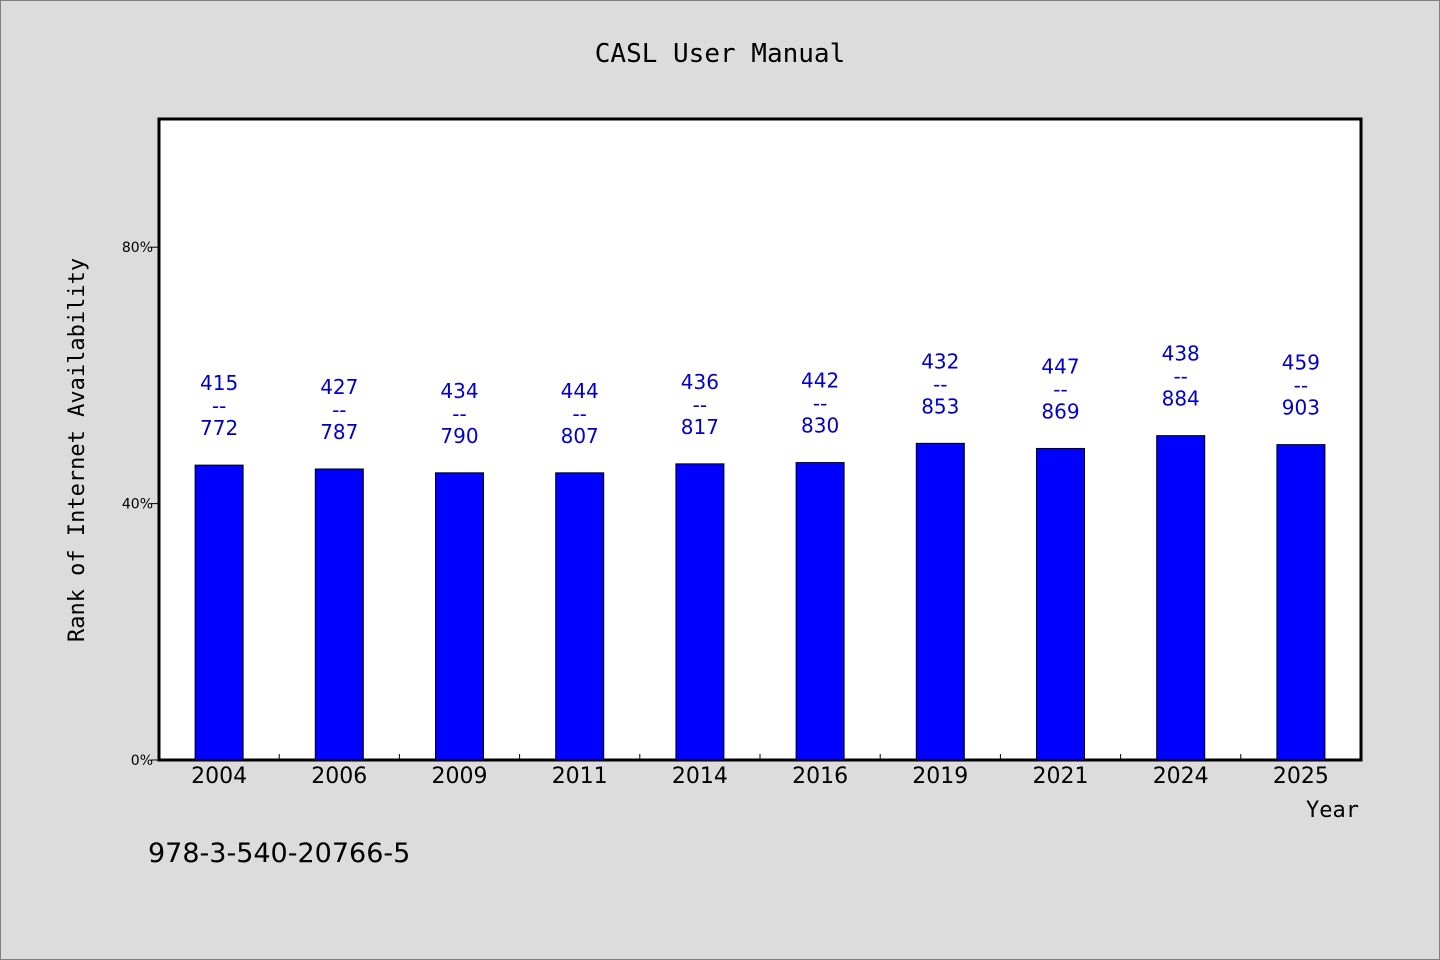  What do you see at coordinates (1060, 411) in the screenshot?
I see `data-label-bottom: 869` at bounding box center [1060, 411].